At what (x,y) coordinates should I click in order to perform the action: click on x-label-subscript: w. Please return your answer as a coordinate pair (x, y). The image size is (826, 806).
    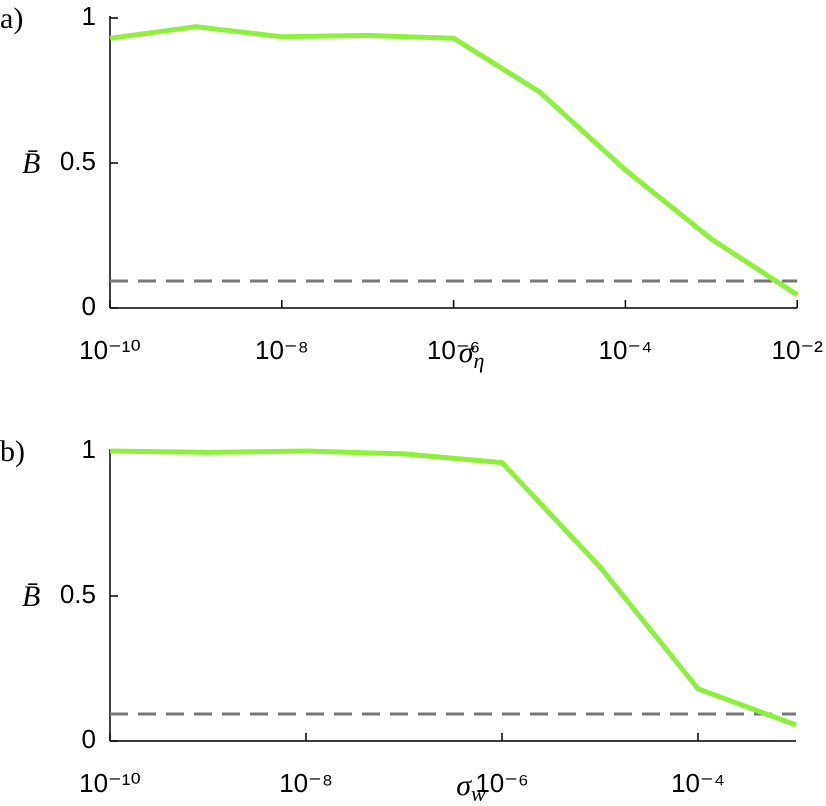
    Looking at the image, I should click on (478, 793).